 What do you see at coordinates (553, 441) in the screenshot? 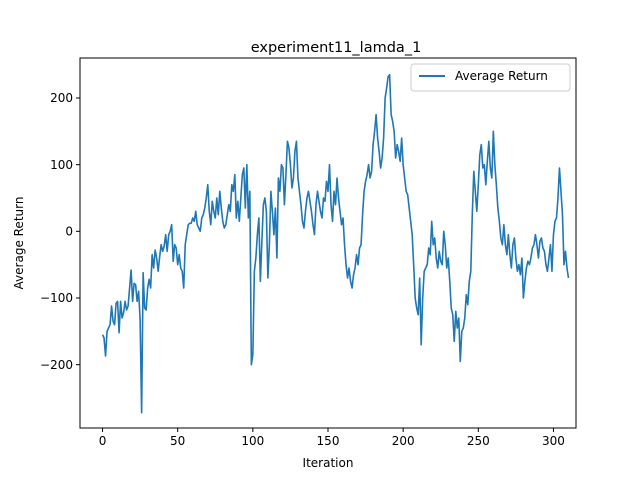
I see `x-tick-label: 300` at bounding box center [553, 441].